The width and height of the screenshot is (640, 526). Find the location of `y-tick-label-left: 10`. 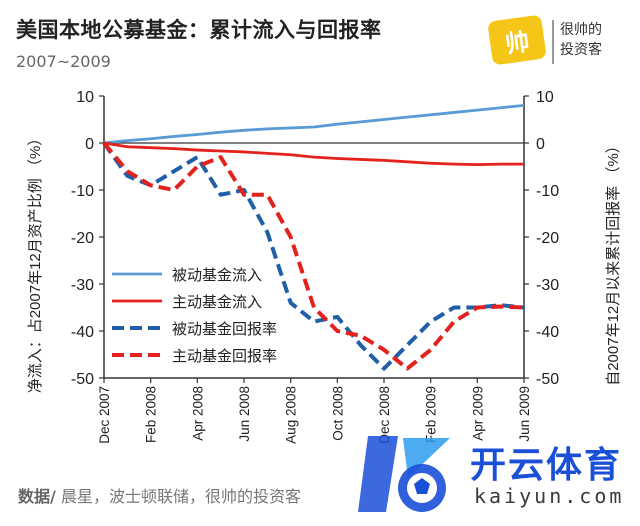

y-tick-label-left: 10 is located at coordinates (85, 97).